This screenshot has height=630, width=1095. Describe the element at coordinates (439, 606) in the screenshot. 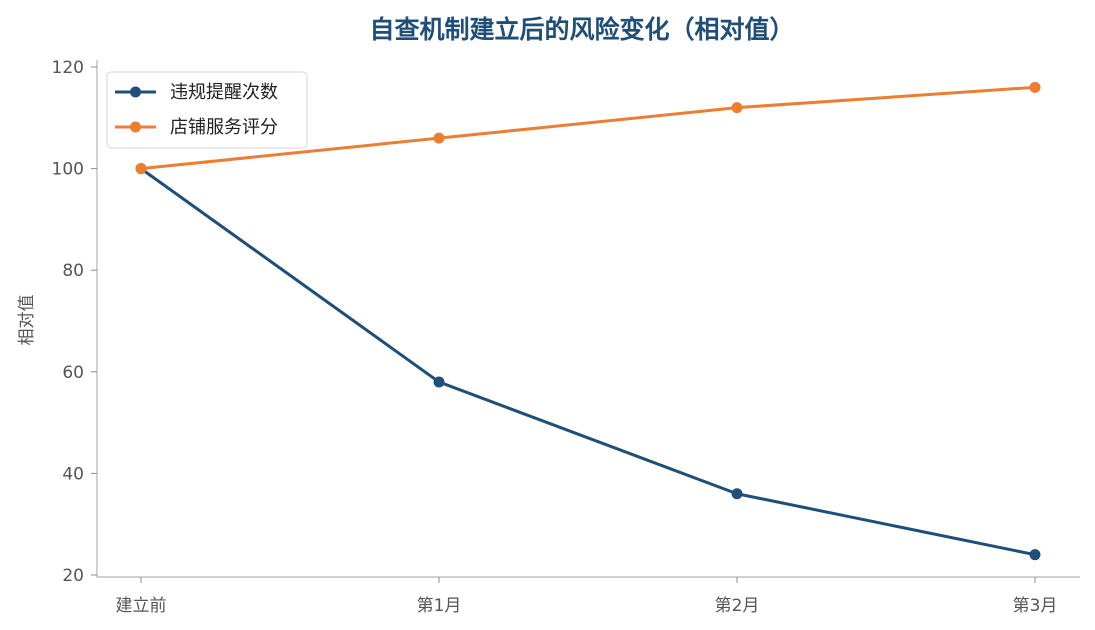

I see `x-tick-label: 第1月` at that location.